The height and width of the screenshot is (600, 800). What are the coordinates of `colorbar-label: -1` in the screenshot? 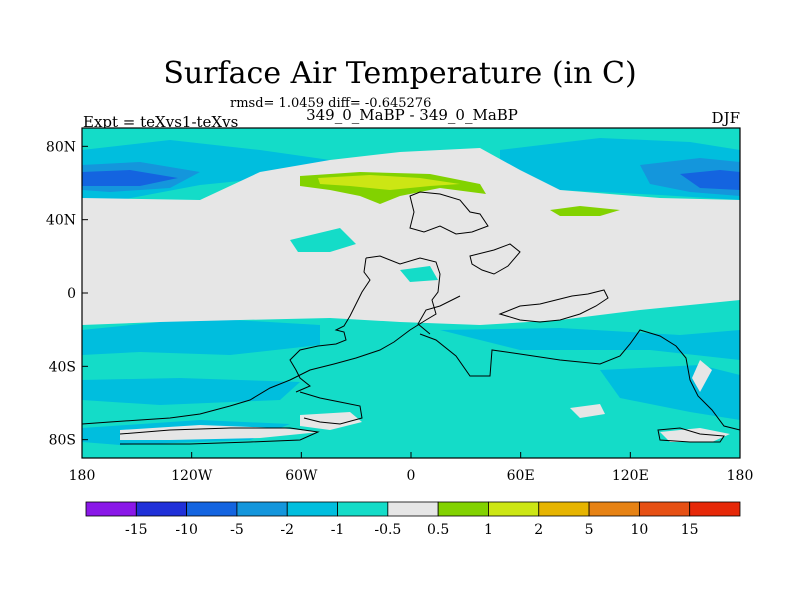 It's located at (338, 530).